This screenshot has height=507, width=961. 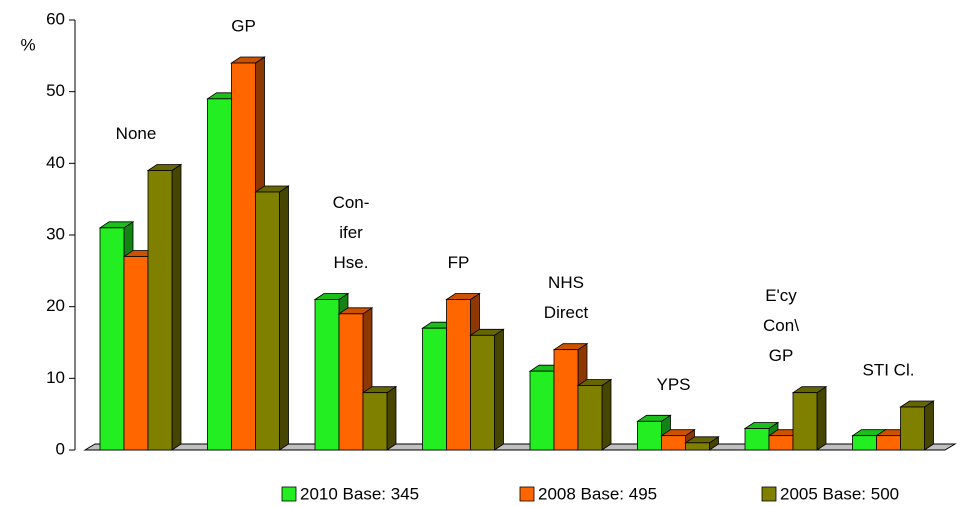 What do you see at coordinates (889, 369) in the screenshot?
I see `category-label: STI Cl.` at bounding box center [889, 369].